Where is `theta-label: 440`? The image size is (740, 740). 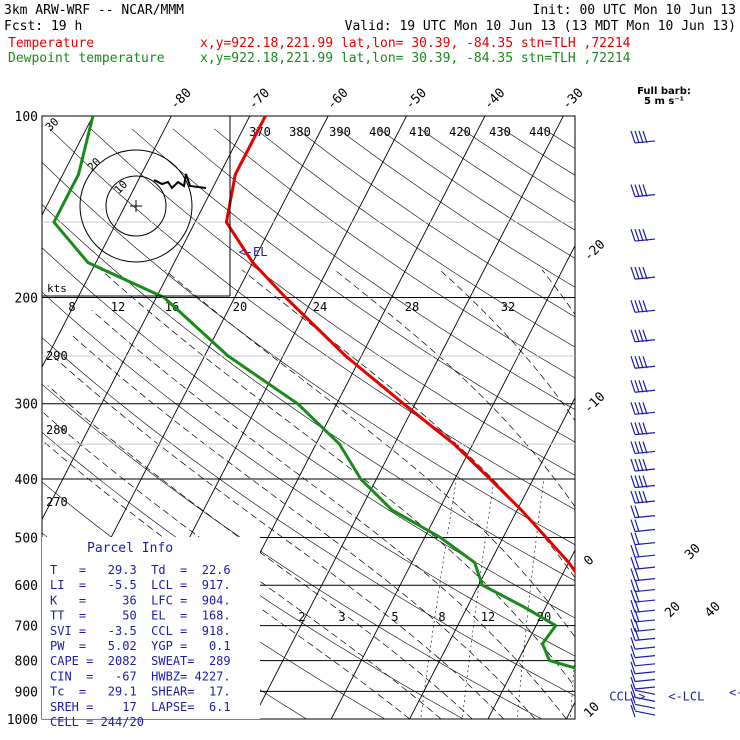 theta-label: 440 is located at coordinates (540, 132).